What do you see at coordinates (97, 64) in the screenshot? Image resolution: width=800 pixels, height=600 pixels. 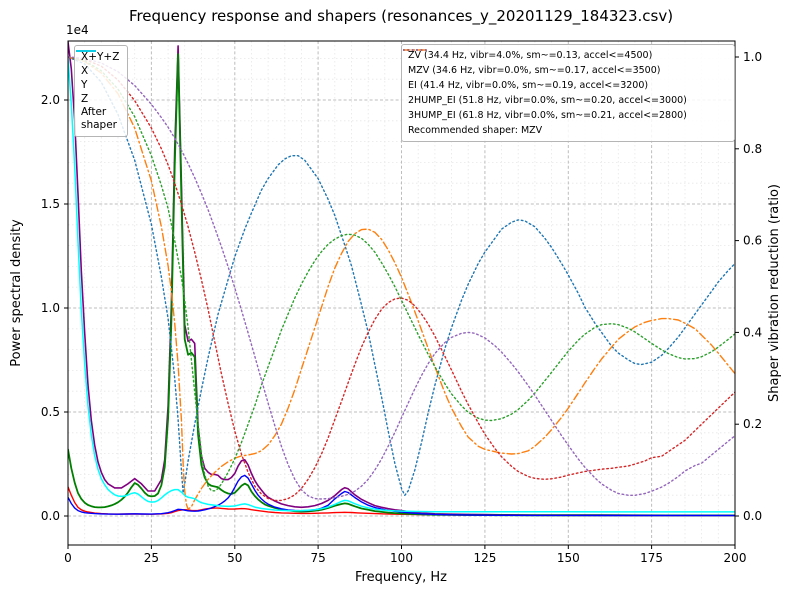 I see `psd-legend-item-x: X` at bounding box center [97, 64].